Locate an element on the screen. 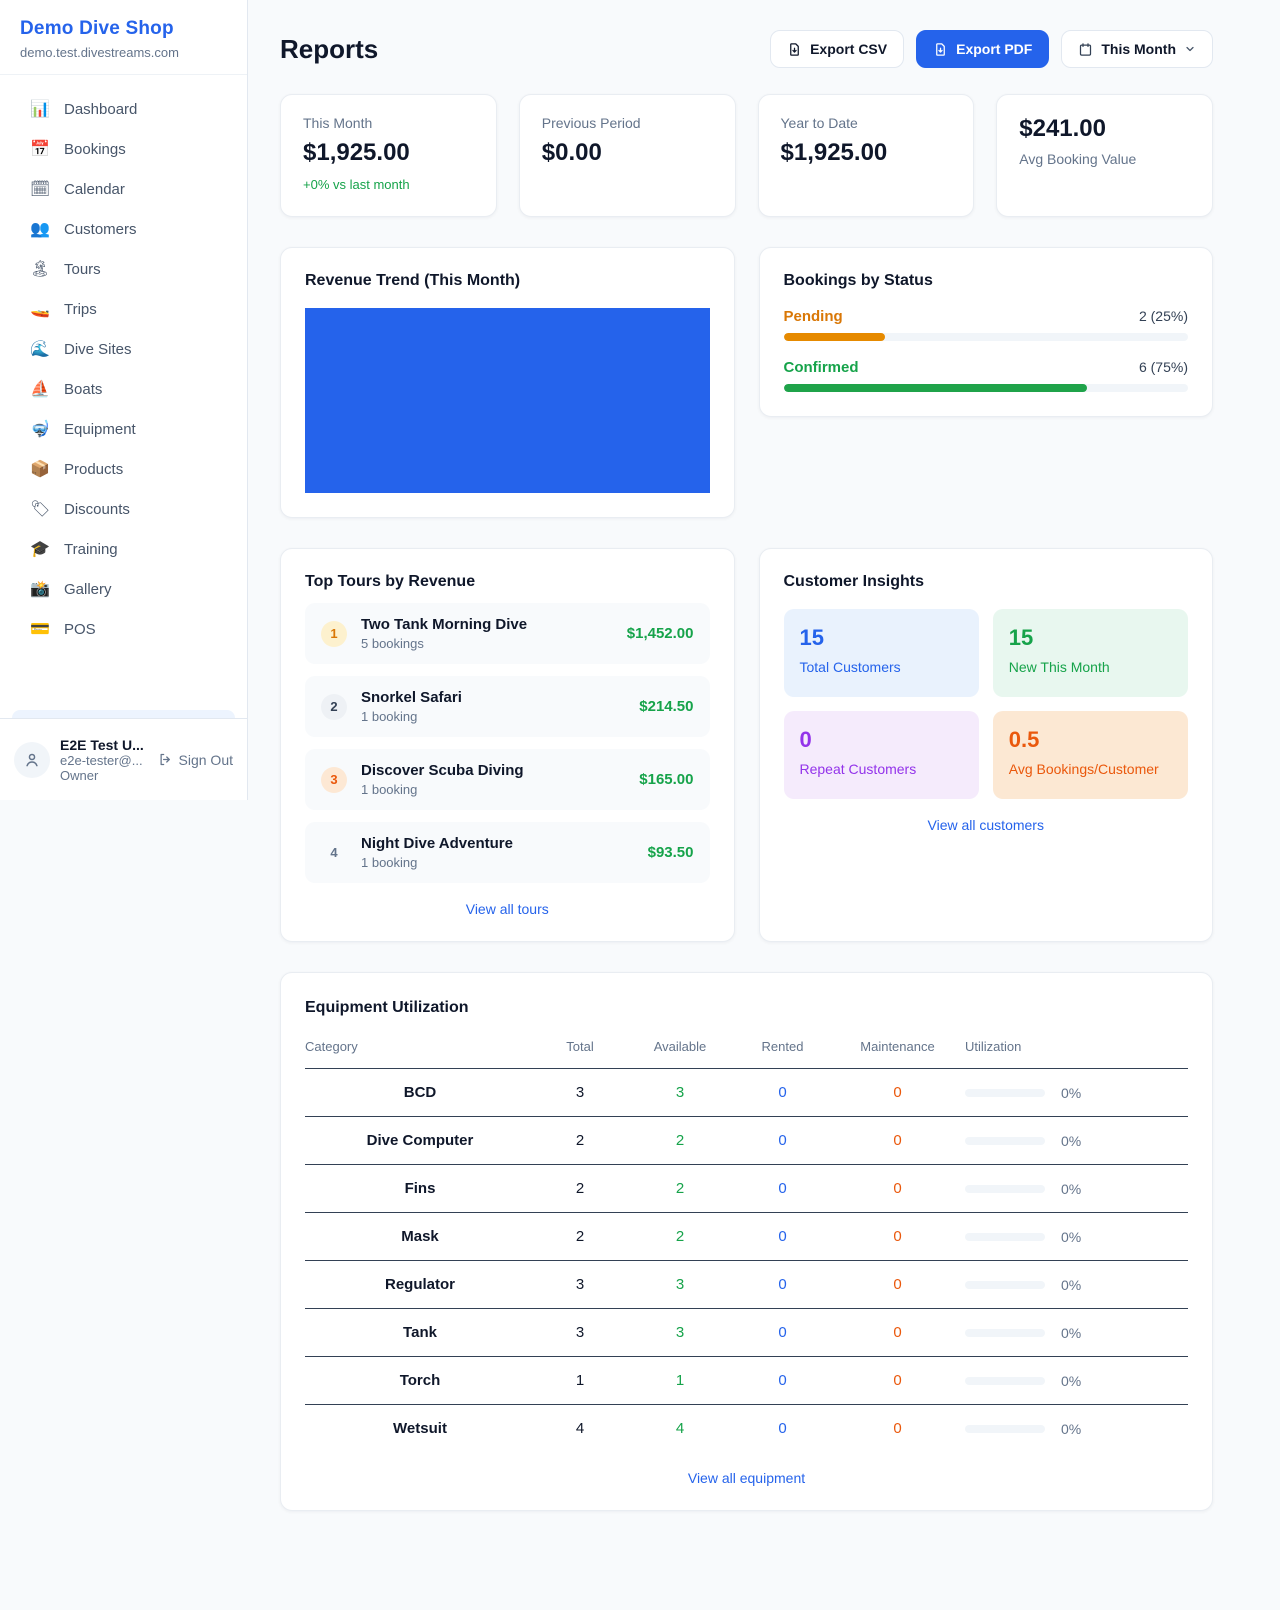 This screenshot has width=1280, height=1610. sidebar-item-discounts: 🏷 Discounts is located at coordinates (123, 509).